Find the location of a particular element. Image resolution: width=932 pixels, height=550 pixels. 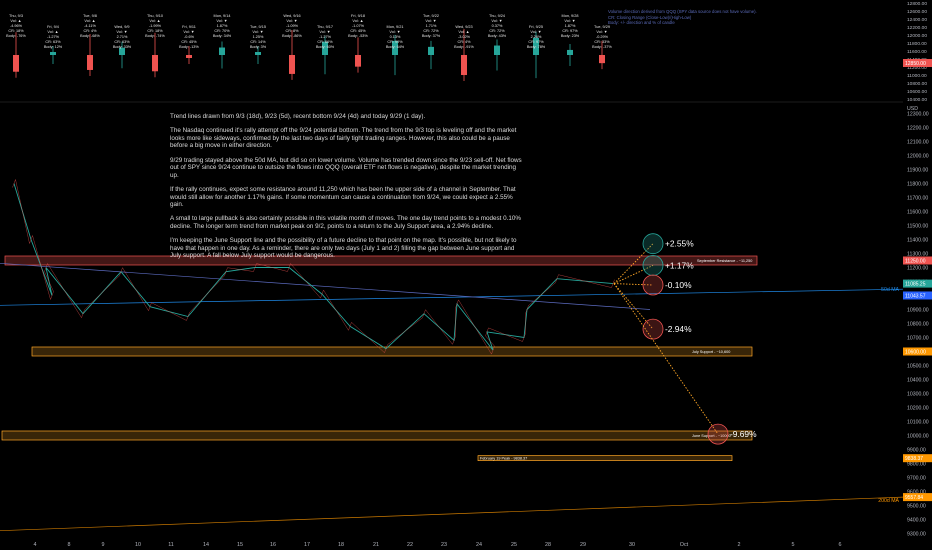

price-tag-label: 11250.00 is located at coordinates (915, 262).